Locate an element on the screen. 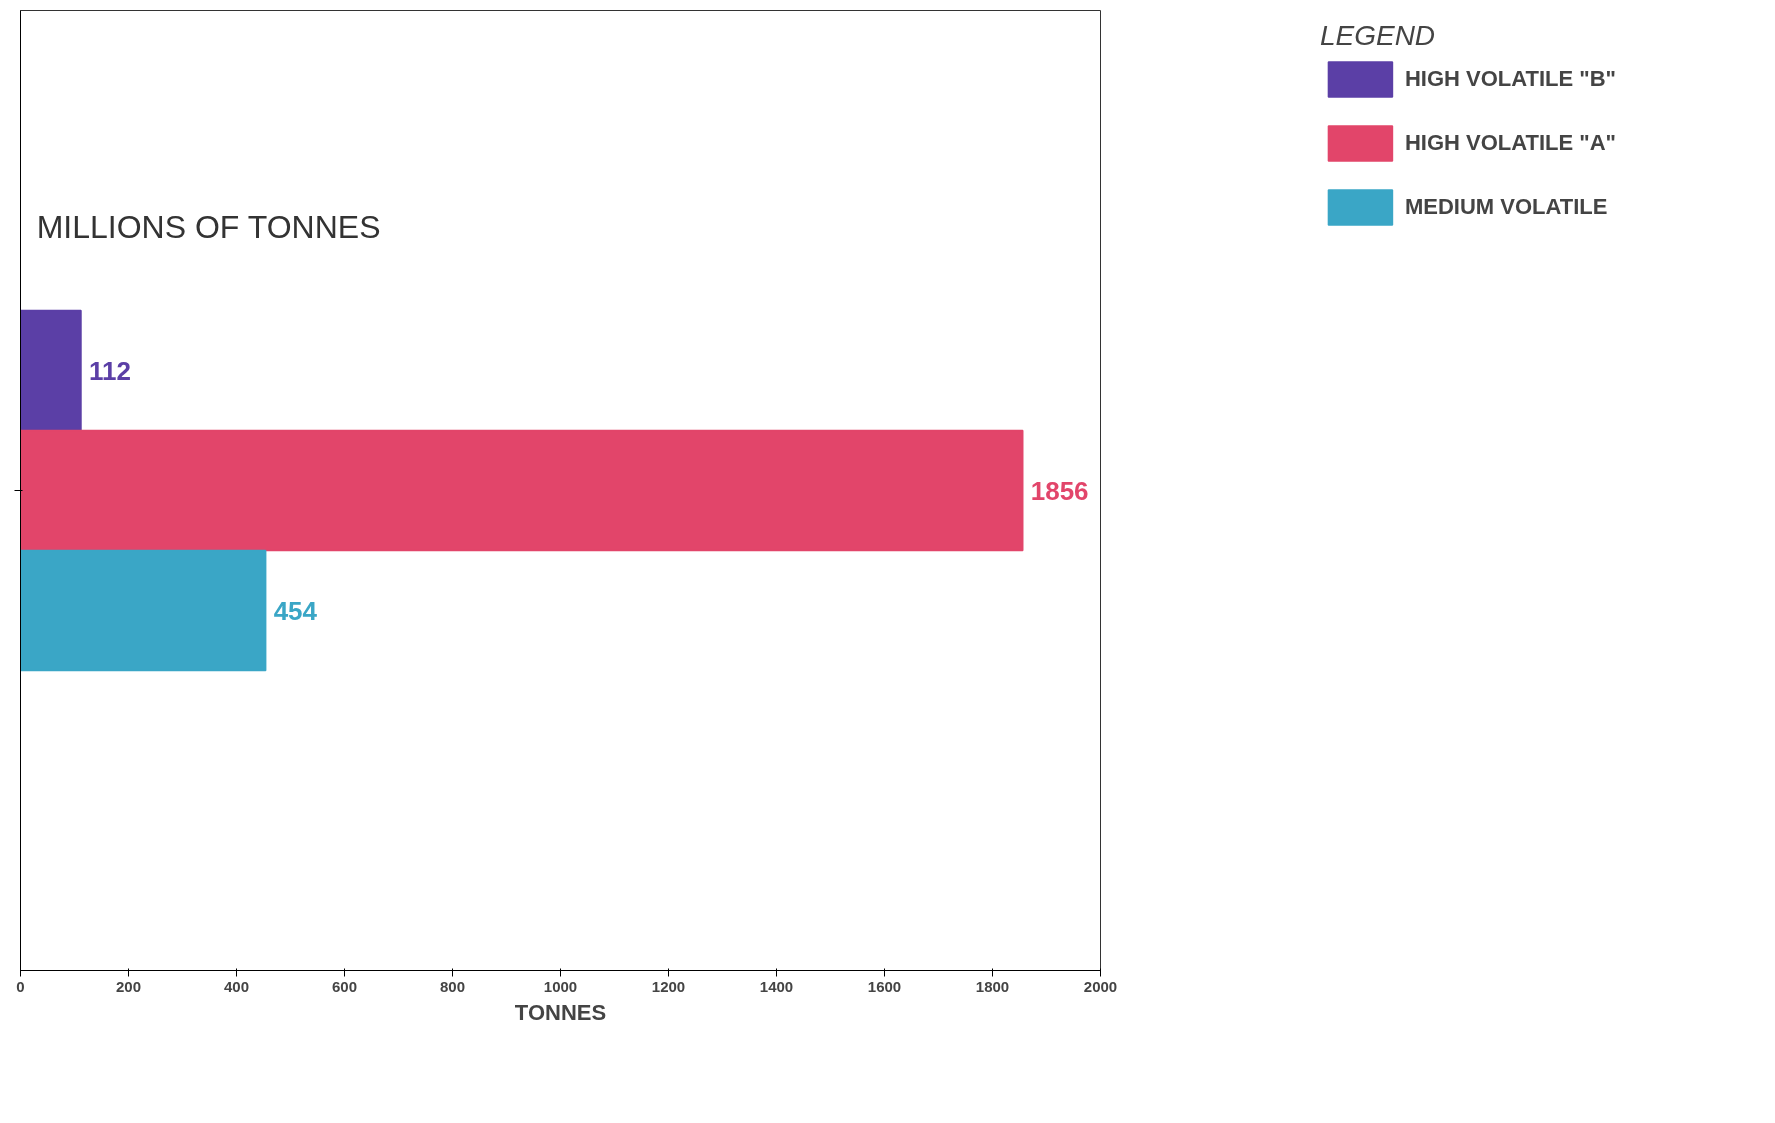 This screenshot has height=1123, width=1775. x-tick-label: 1400 is located at coordinates (776, 986).